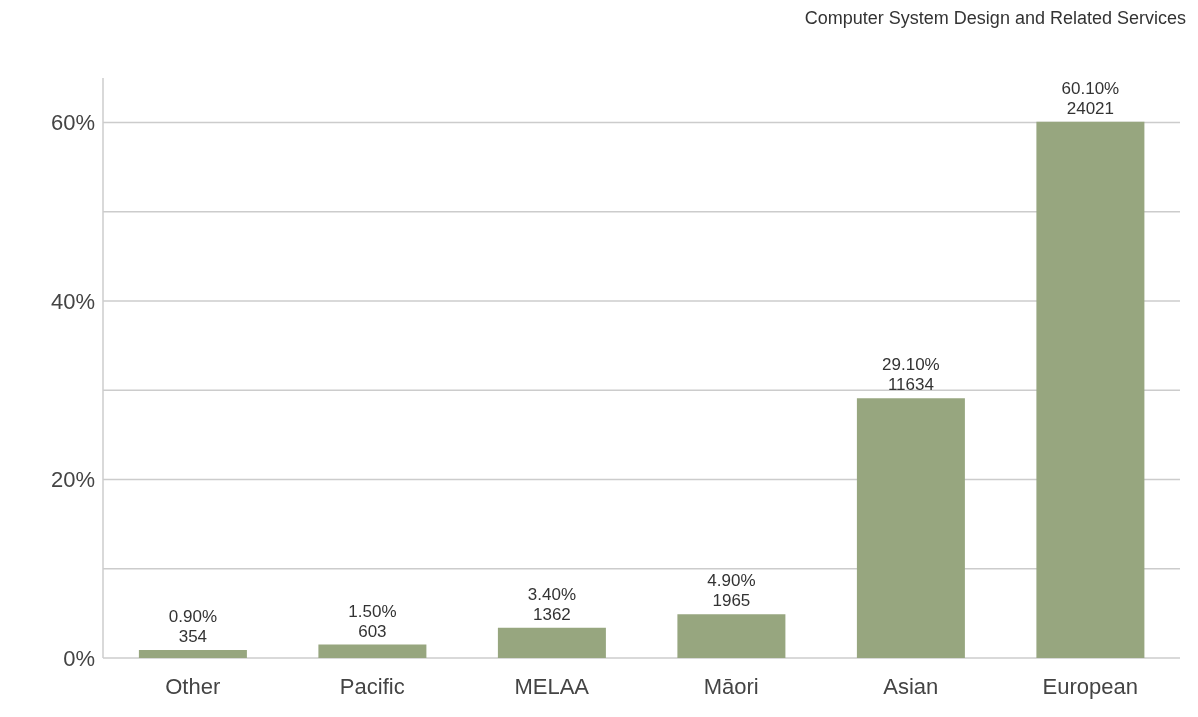  Describe the element at coordinates (193, 686) in the screenshot. I see `x-tick-label: Other` at that location.